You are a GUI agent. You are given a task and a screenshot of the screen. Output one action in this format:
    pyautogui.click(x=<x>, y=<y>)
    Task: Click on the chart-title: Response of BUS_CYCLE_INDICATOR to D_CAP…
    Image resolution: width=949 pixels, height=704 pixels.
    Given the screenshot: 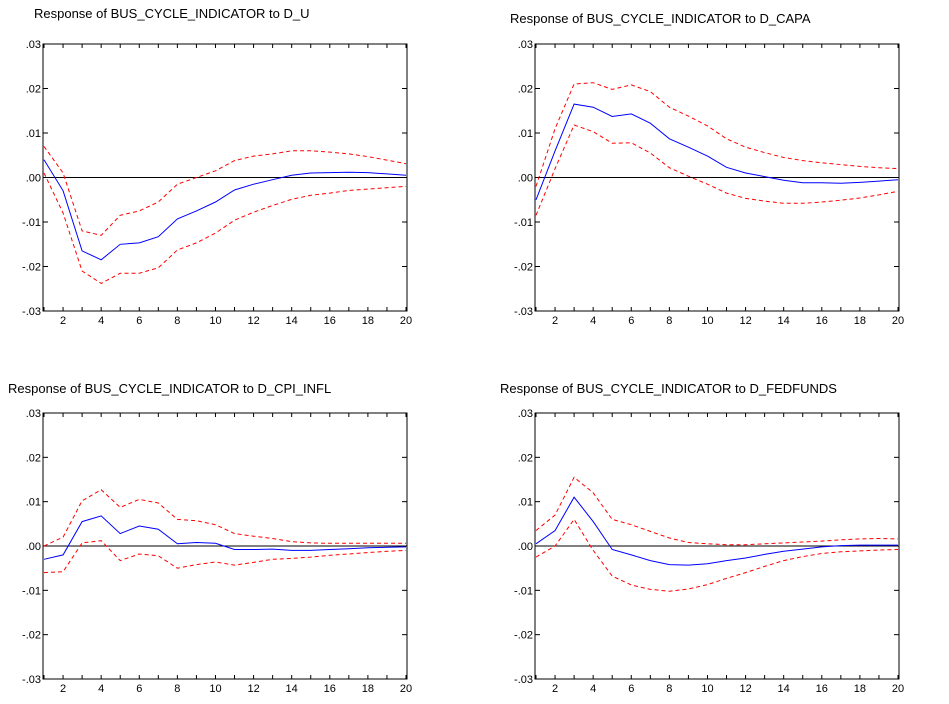 What is the action you would take?
    pyautogui.click(x=660, y=18)
    